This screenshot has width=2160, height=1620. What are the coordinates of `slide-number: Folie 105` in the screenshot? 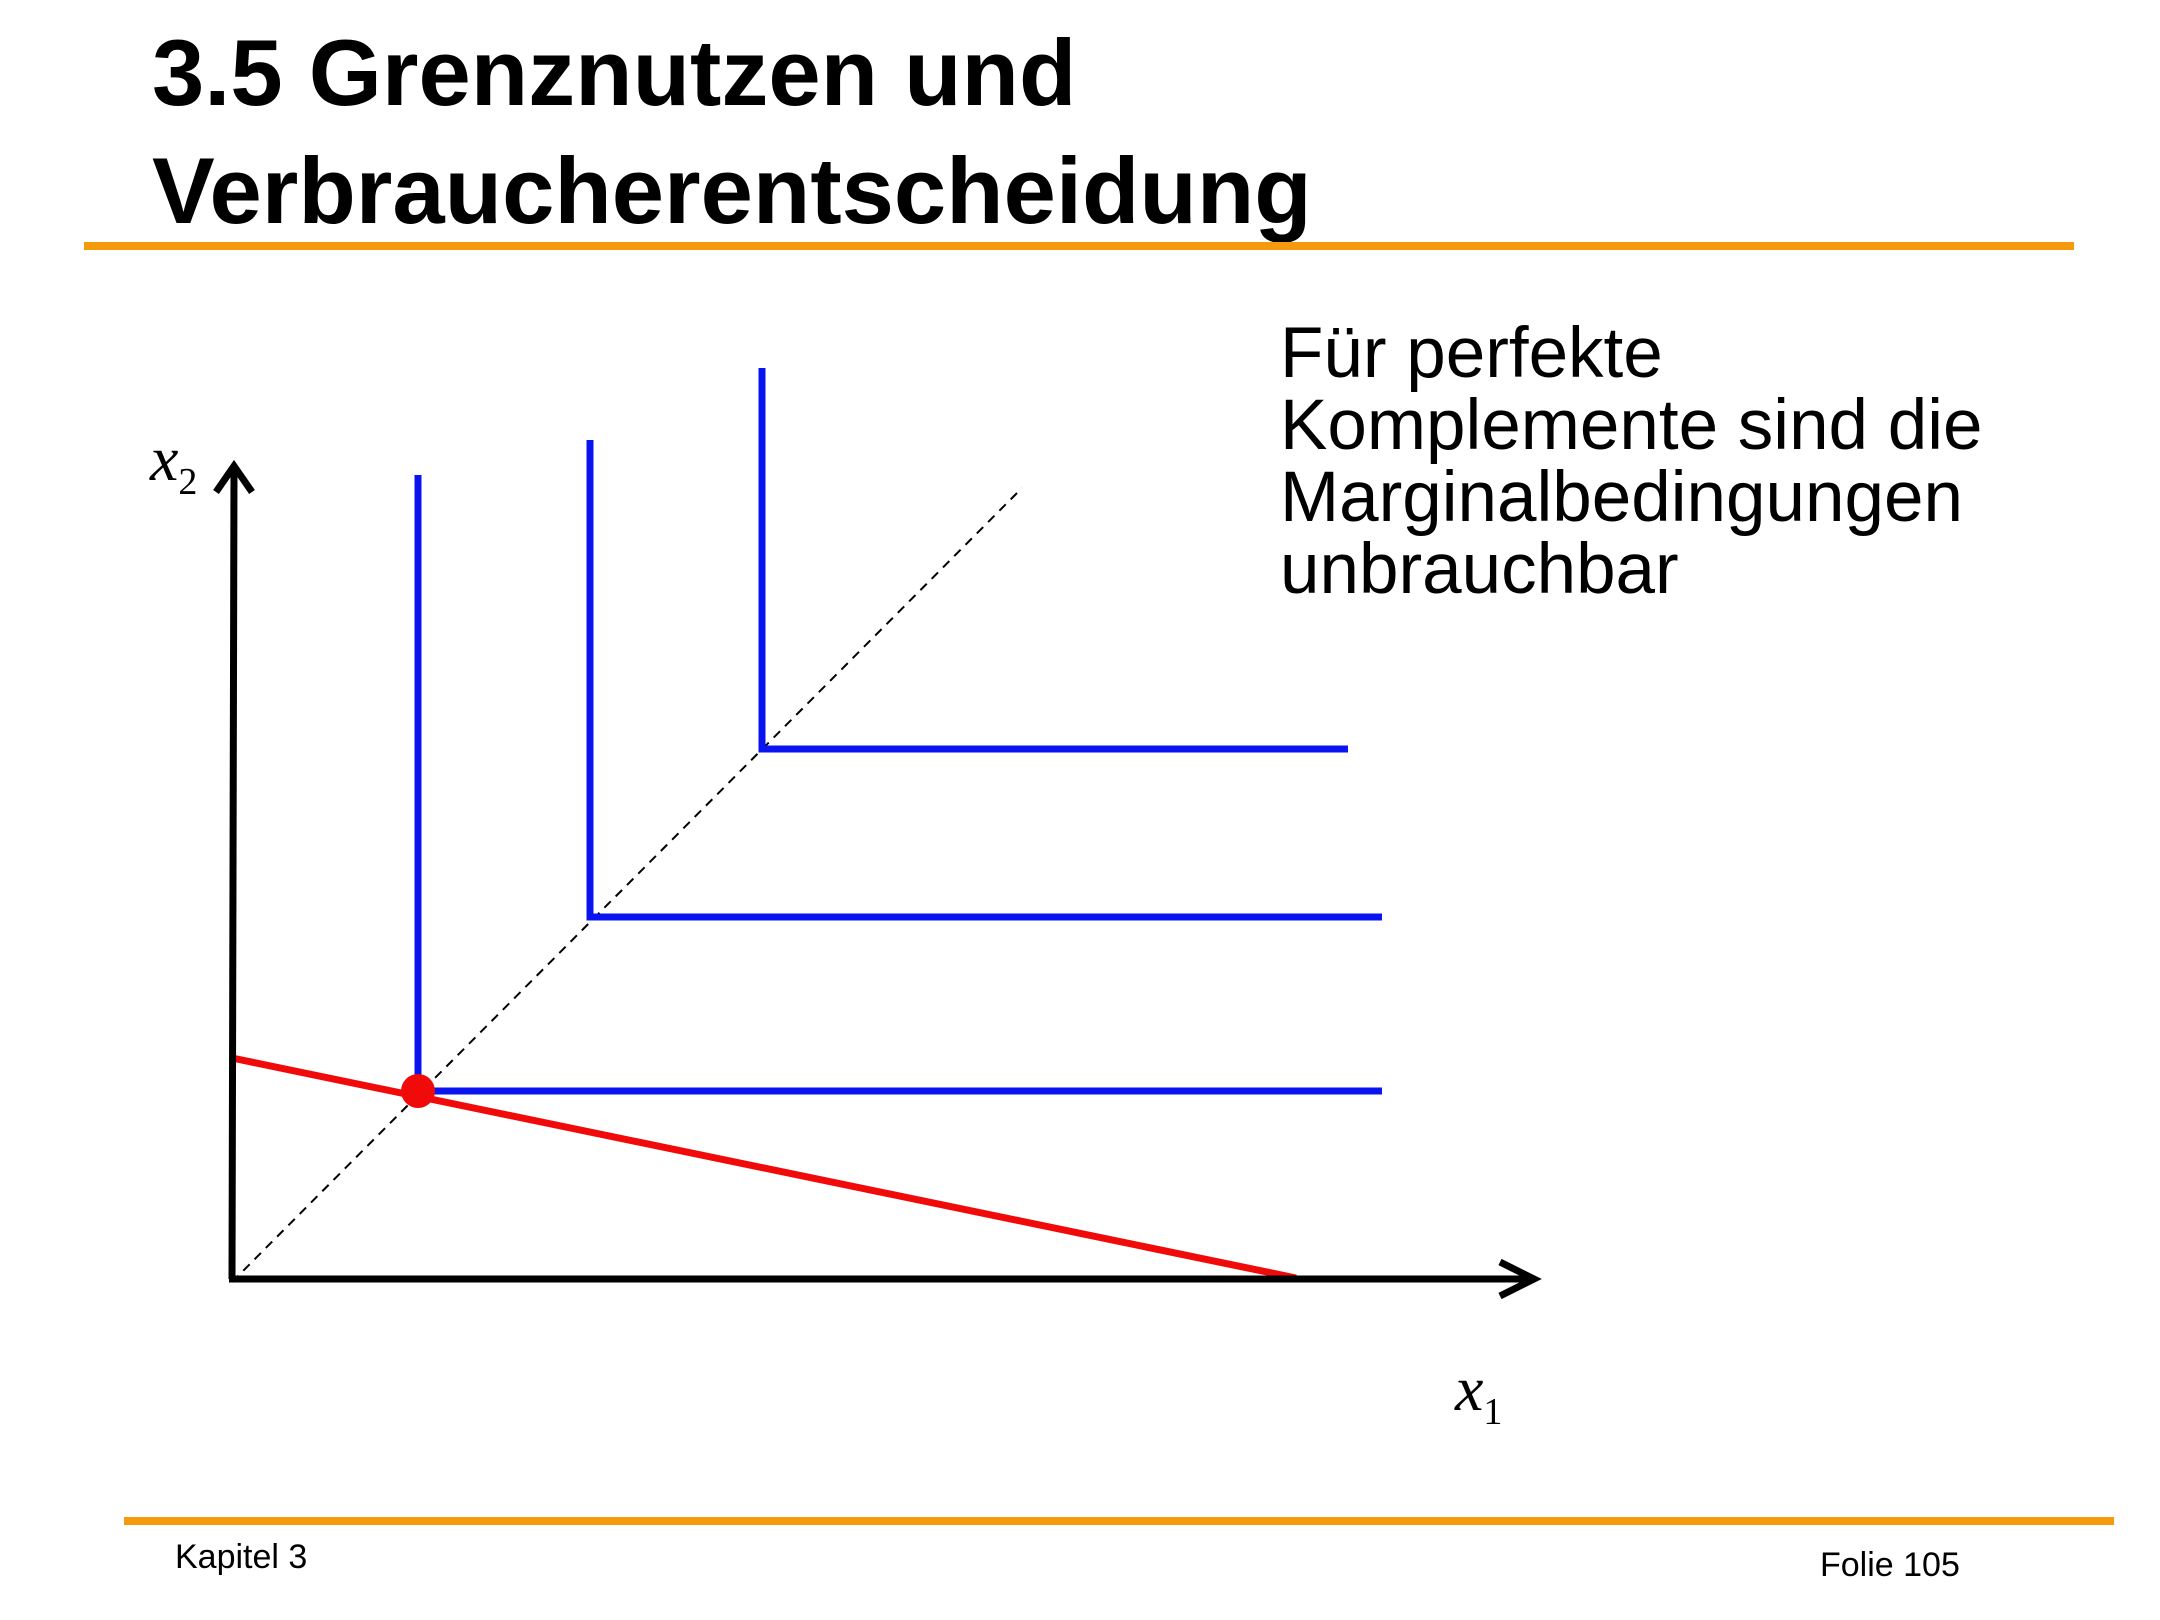 It's located at (1890, 1565).